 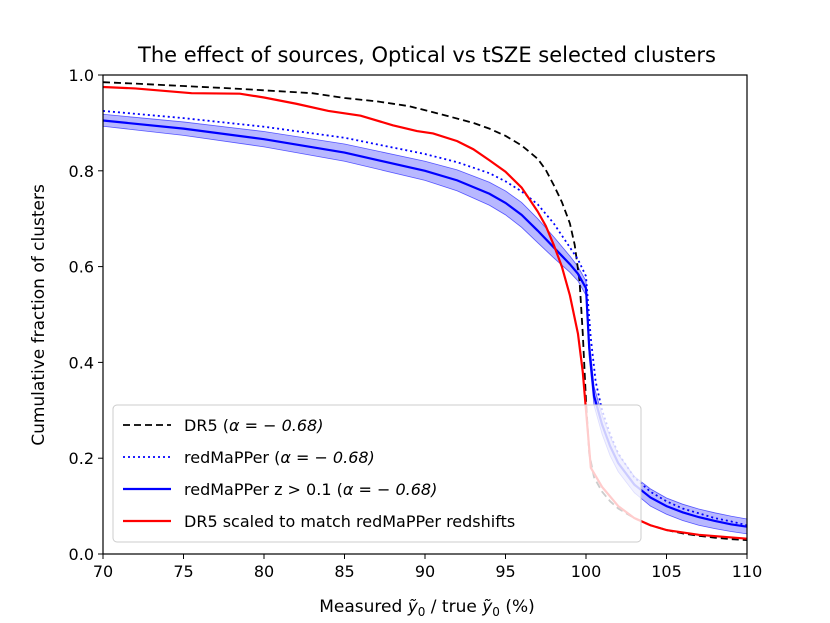 I want to click on x-axis-ticks: 70 75 80 85 90 95 100 105 110, so click(x=427, y=567).